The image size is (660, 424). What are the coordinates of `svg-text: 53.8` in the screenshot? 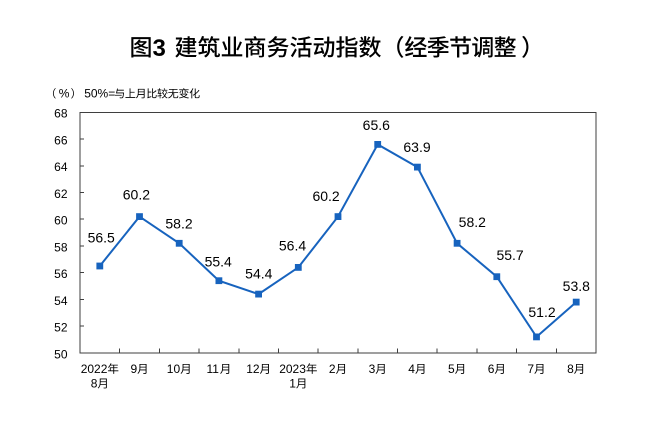 It's located at (576, 286).